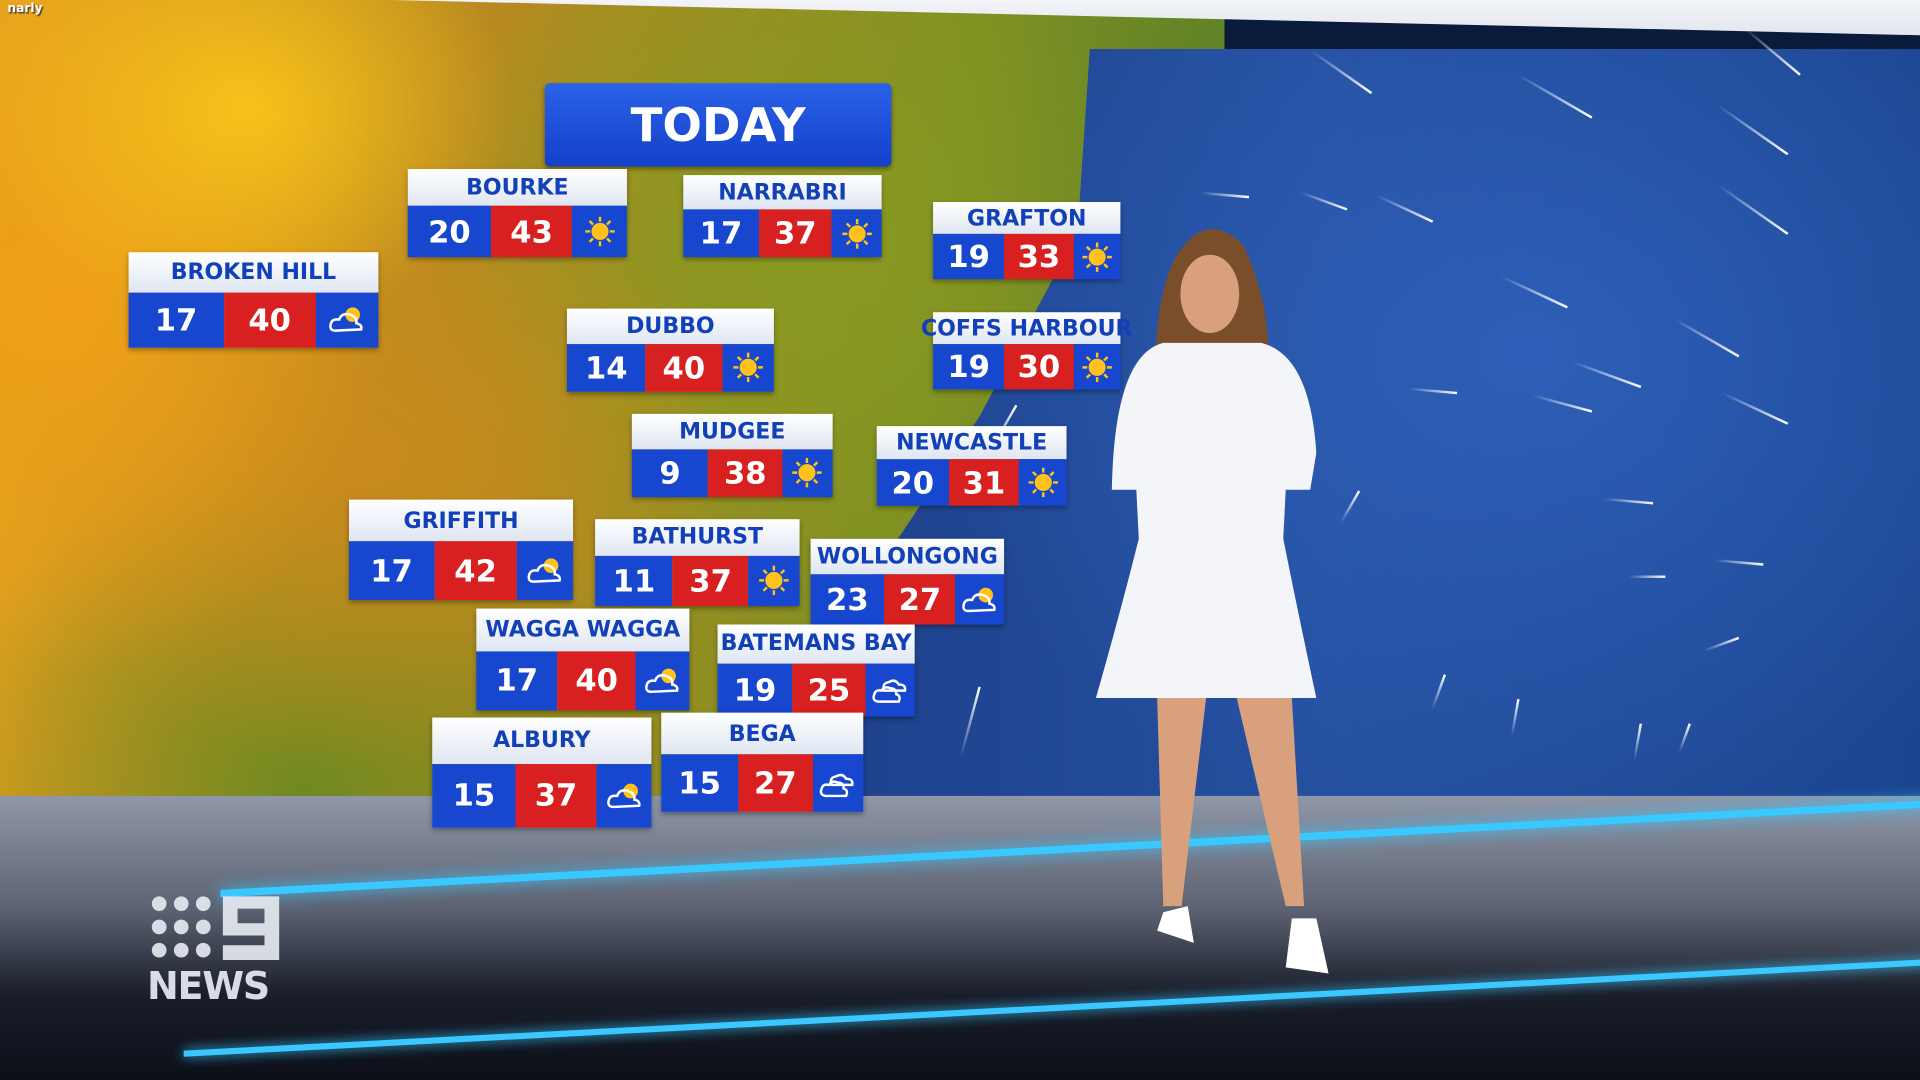  Describe the element at coordinates (1027, 218) in the screenshot. I see `city-name: GRAFTON` at that location.